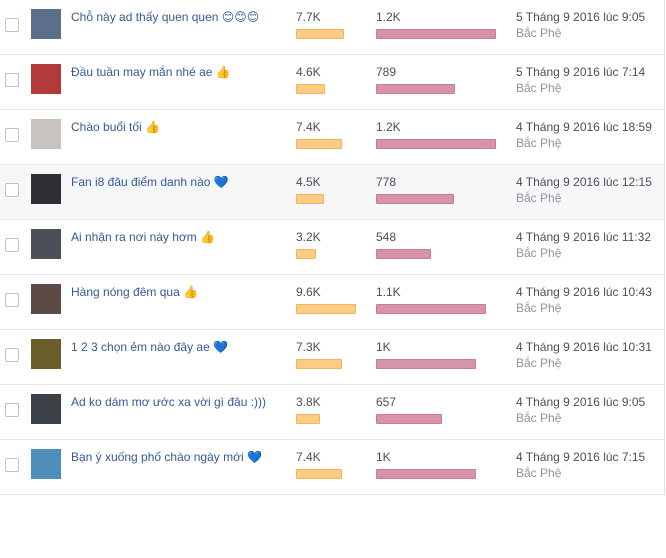 The image size is (666, 558). I want to click on post-date: 4 Tháng 9 2016 lúc 10:43, so click(584, 292).